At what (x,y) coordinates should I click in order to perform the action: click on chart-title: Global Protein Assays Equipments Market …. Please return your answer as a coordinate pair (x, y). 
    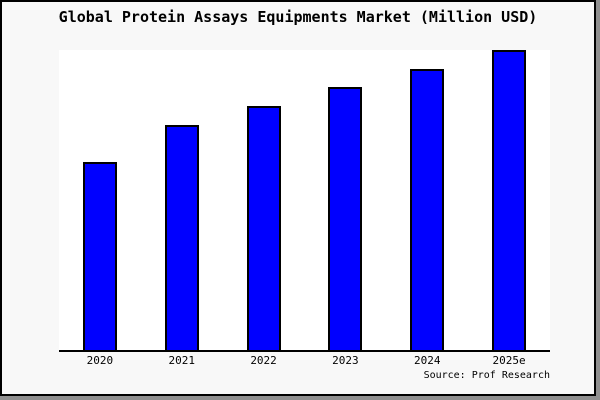
    Looking at the image, I should click on (298, 17).